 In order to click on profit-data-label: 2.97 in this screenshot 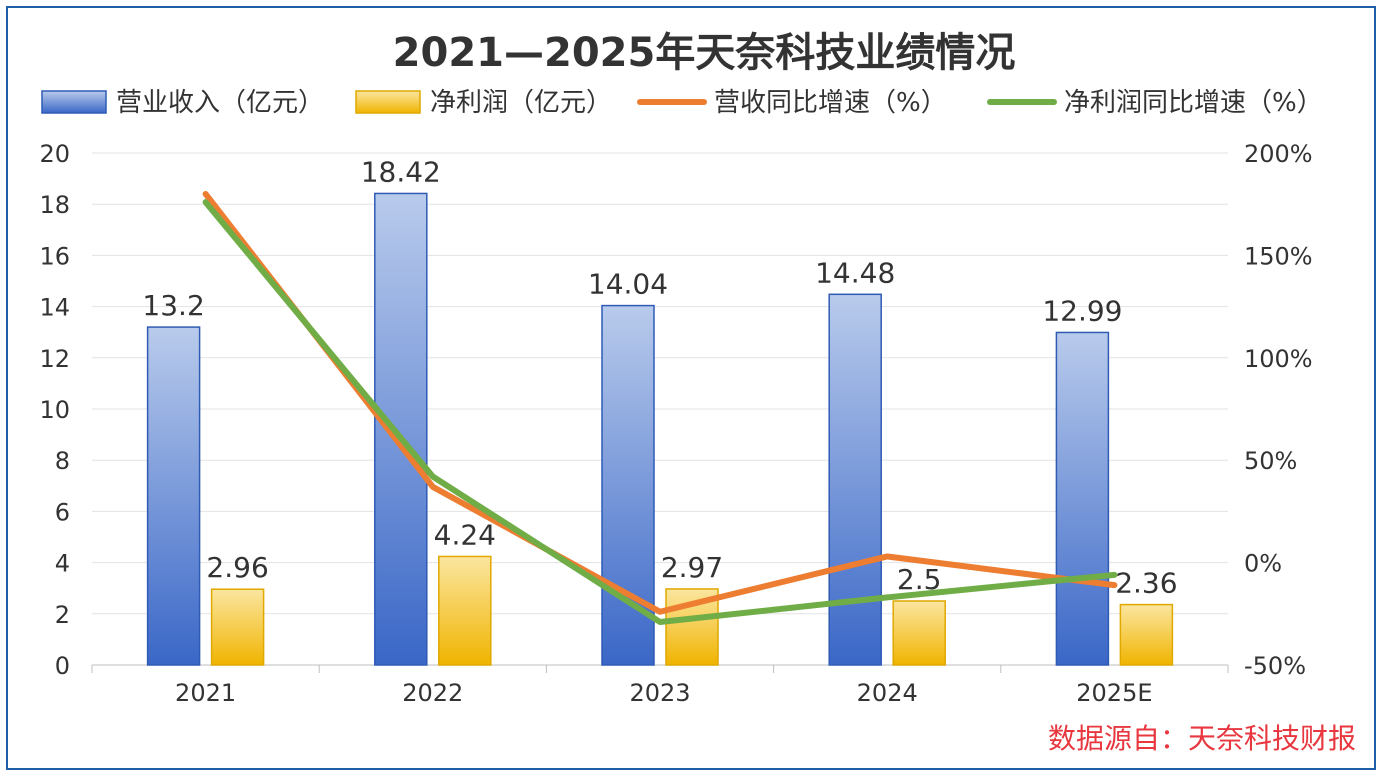, I will do `click(692, 567)`.